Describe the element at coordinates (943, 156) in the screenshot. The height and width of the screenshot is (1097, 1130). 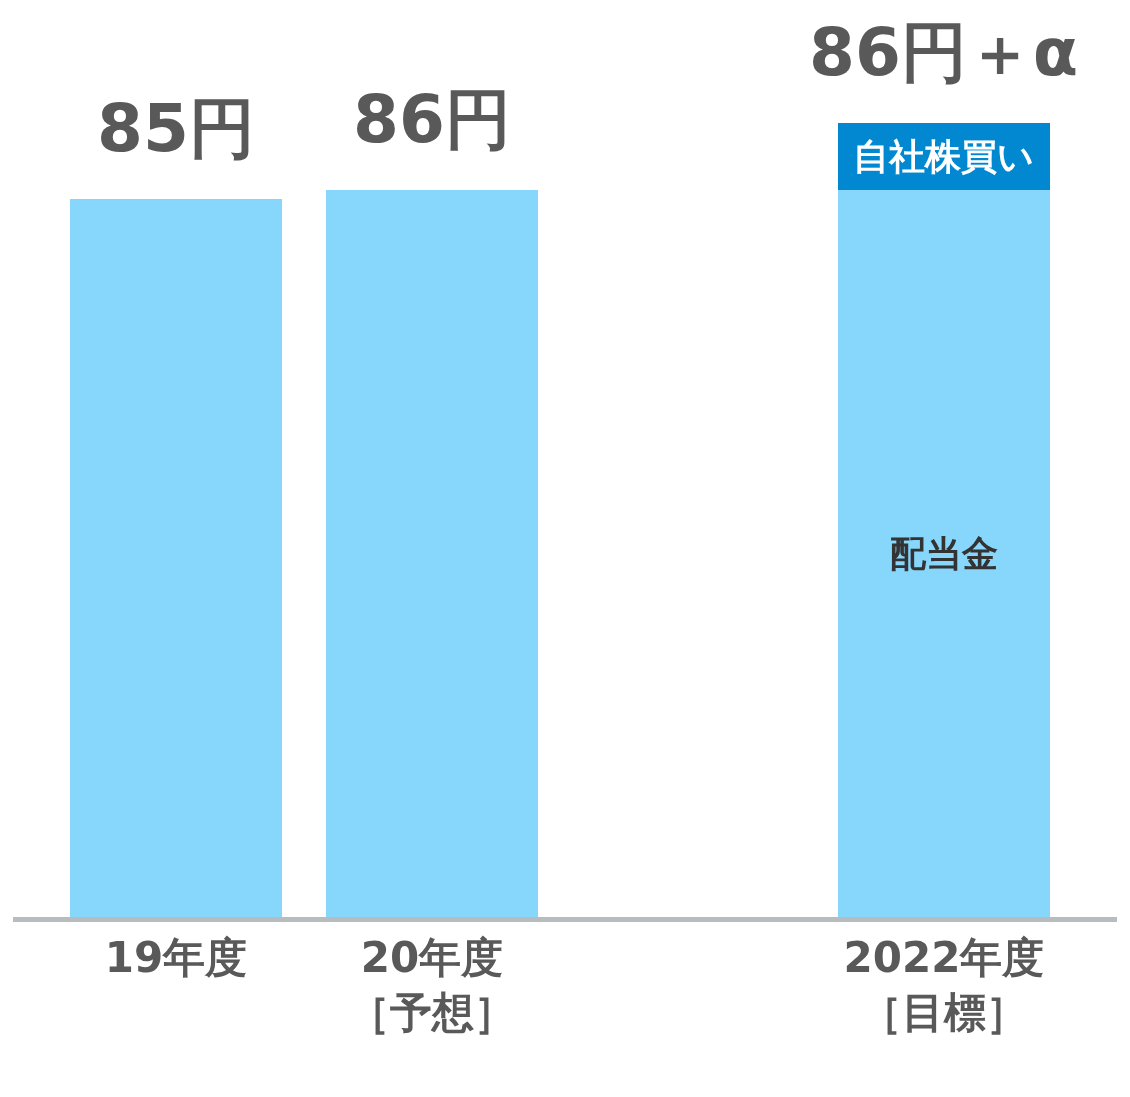
I see `series-label: 自社株買い` at that location.